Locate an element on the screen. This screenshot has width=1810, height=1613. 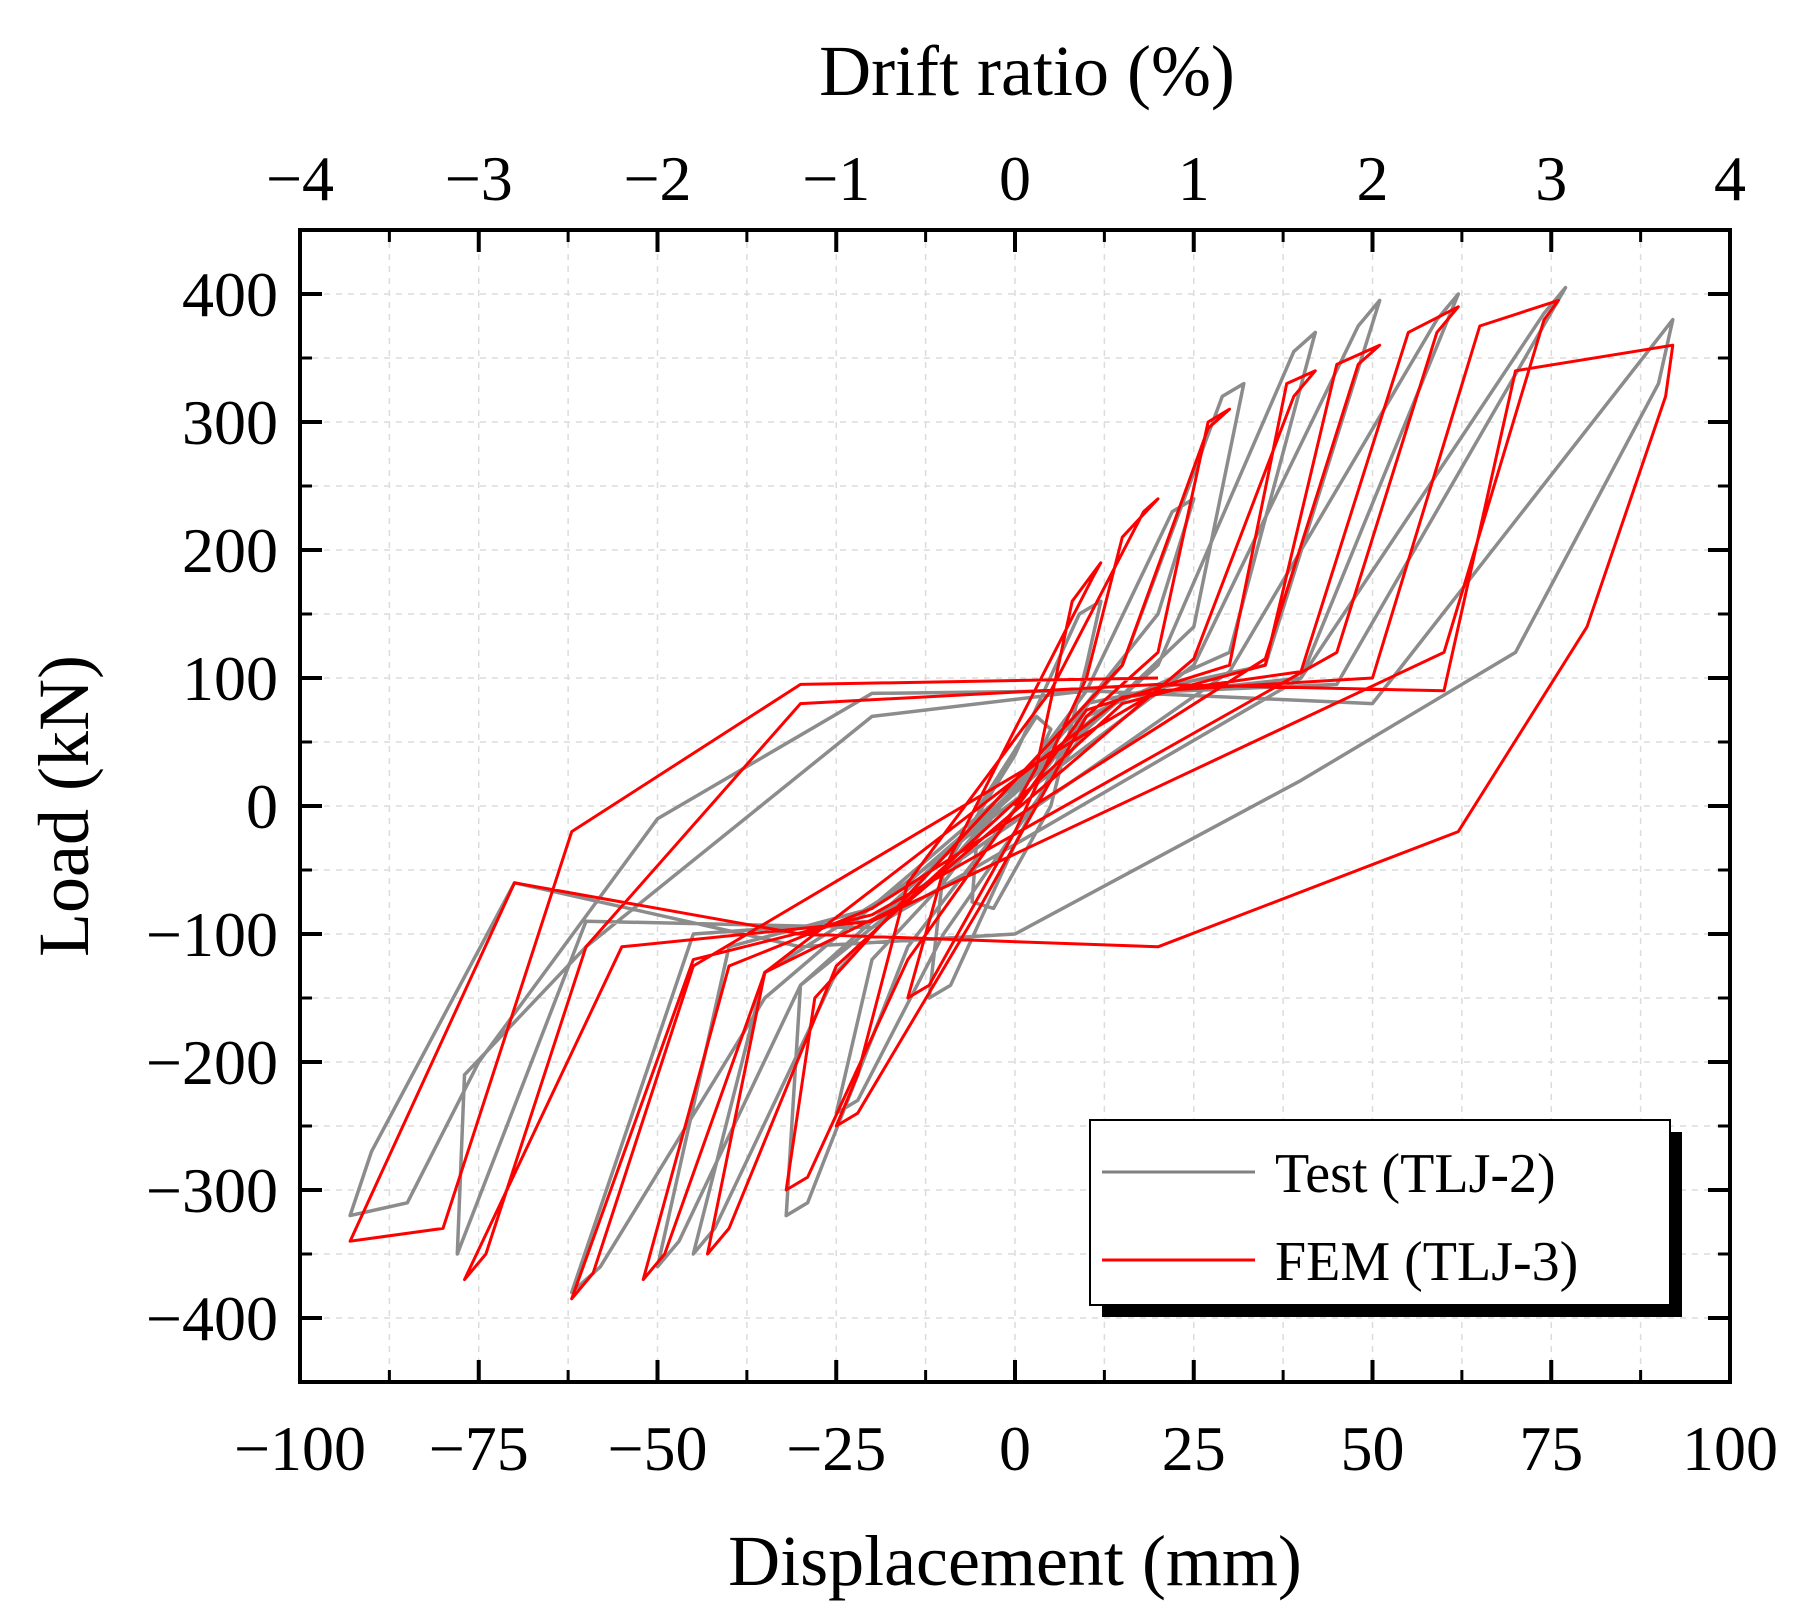
x2-tick-label: 1 is located at coordinates (1194, 178).